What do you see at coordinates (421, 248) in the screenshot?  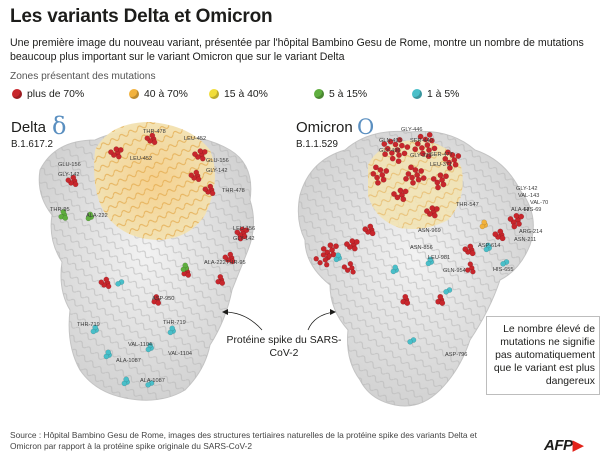 I see `residue-label: ASN-856` at bounding box center [421, 248].